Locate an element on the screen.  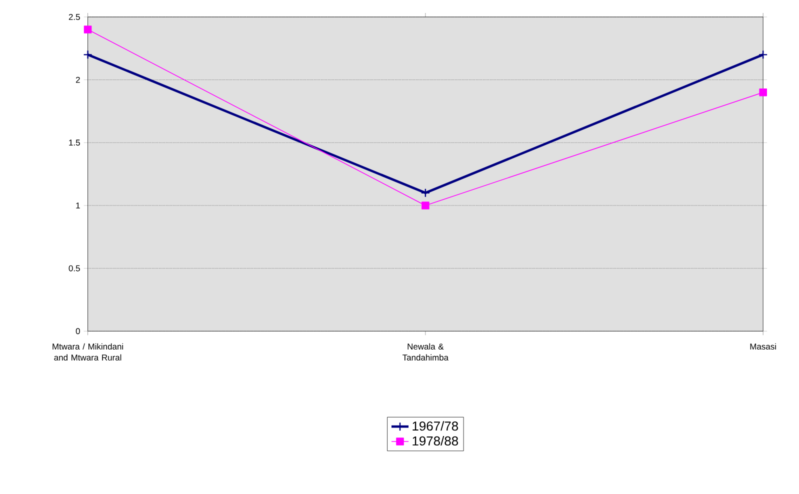
legend-label: 1978/88 is located at coordinates (435, 441).